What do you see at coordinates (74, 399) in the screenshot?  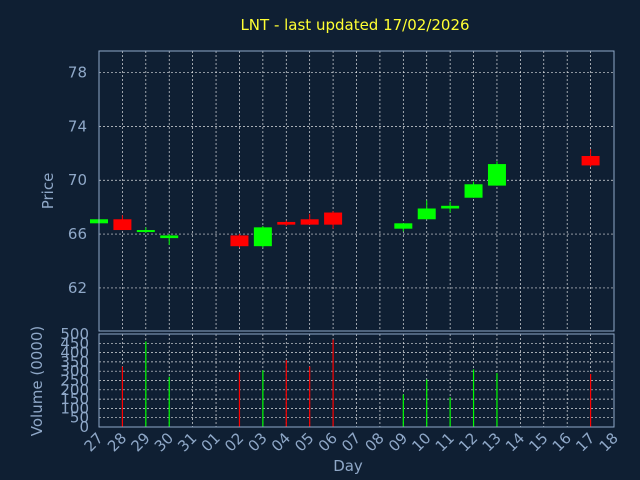 I see `volume-tick-label: 150` at bounding box center [74, 399].